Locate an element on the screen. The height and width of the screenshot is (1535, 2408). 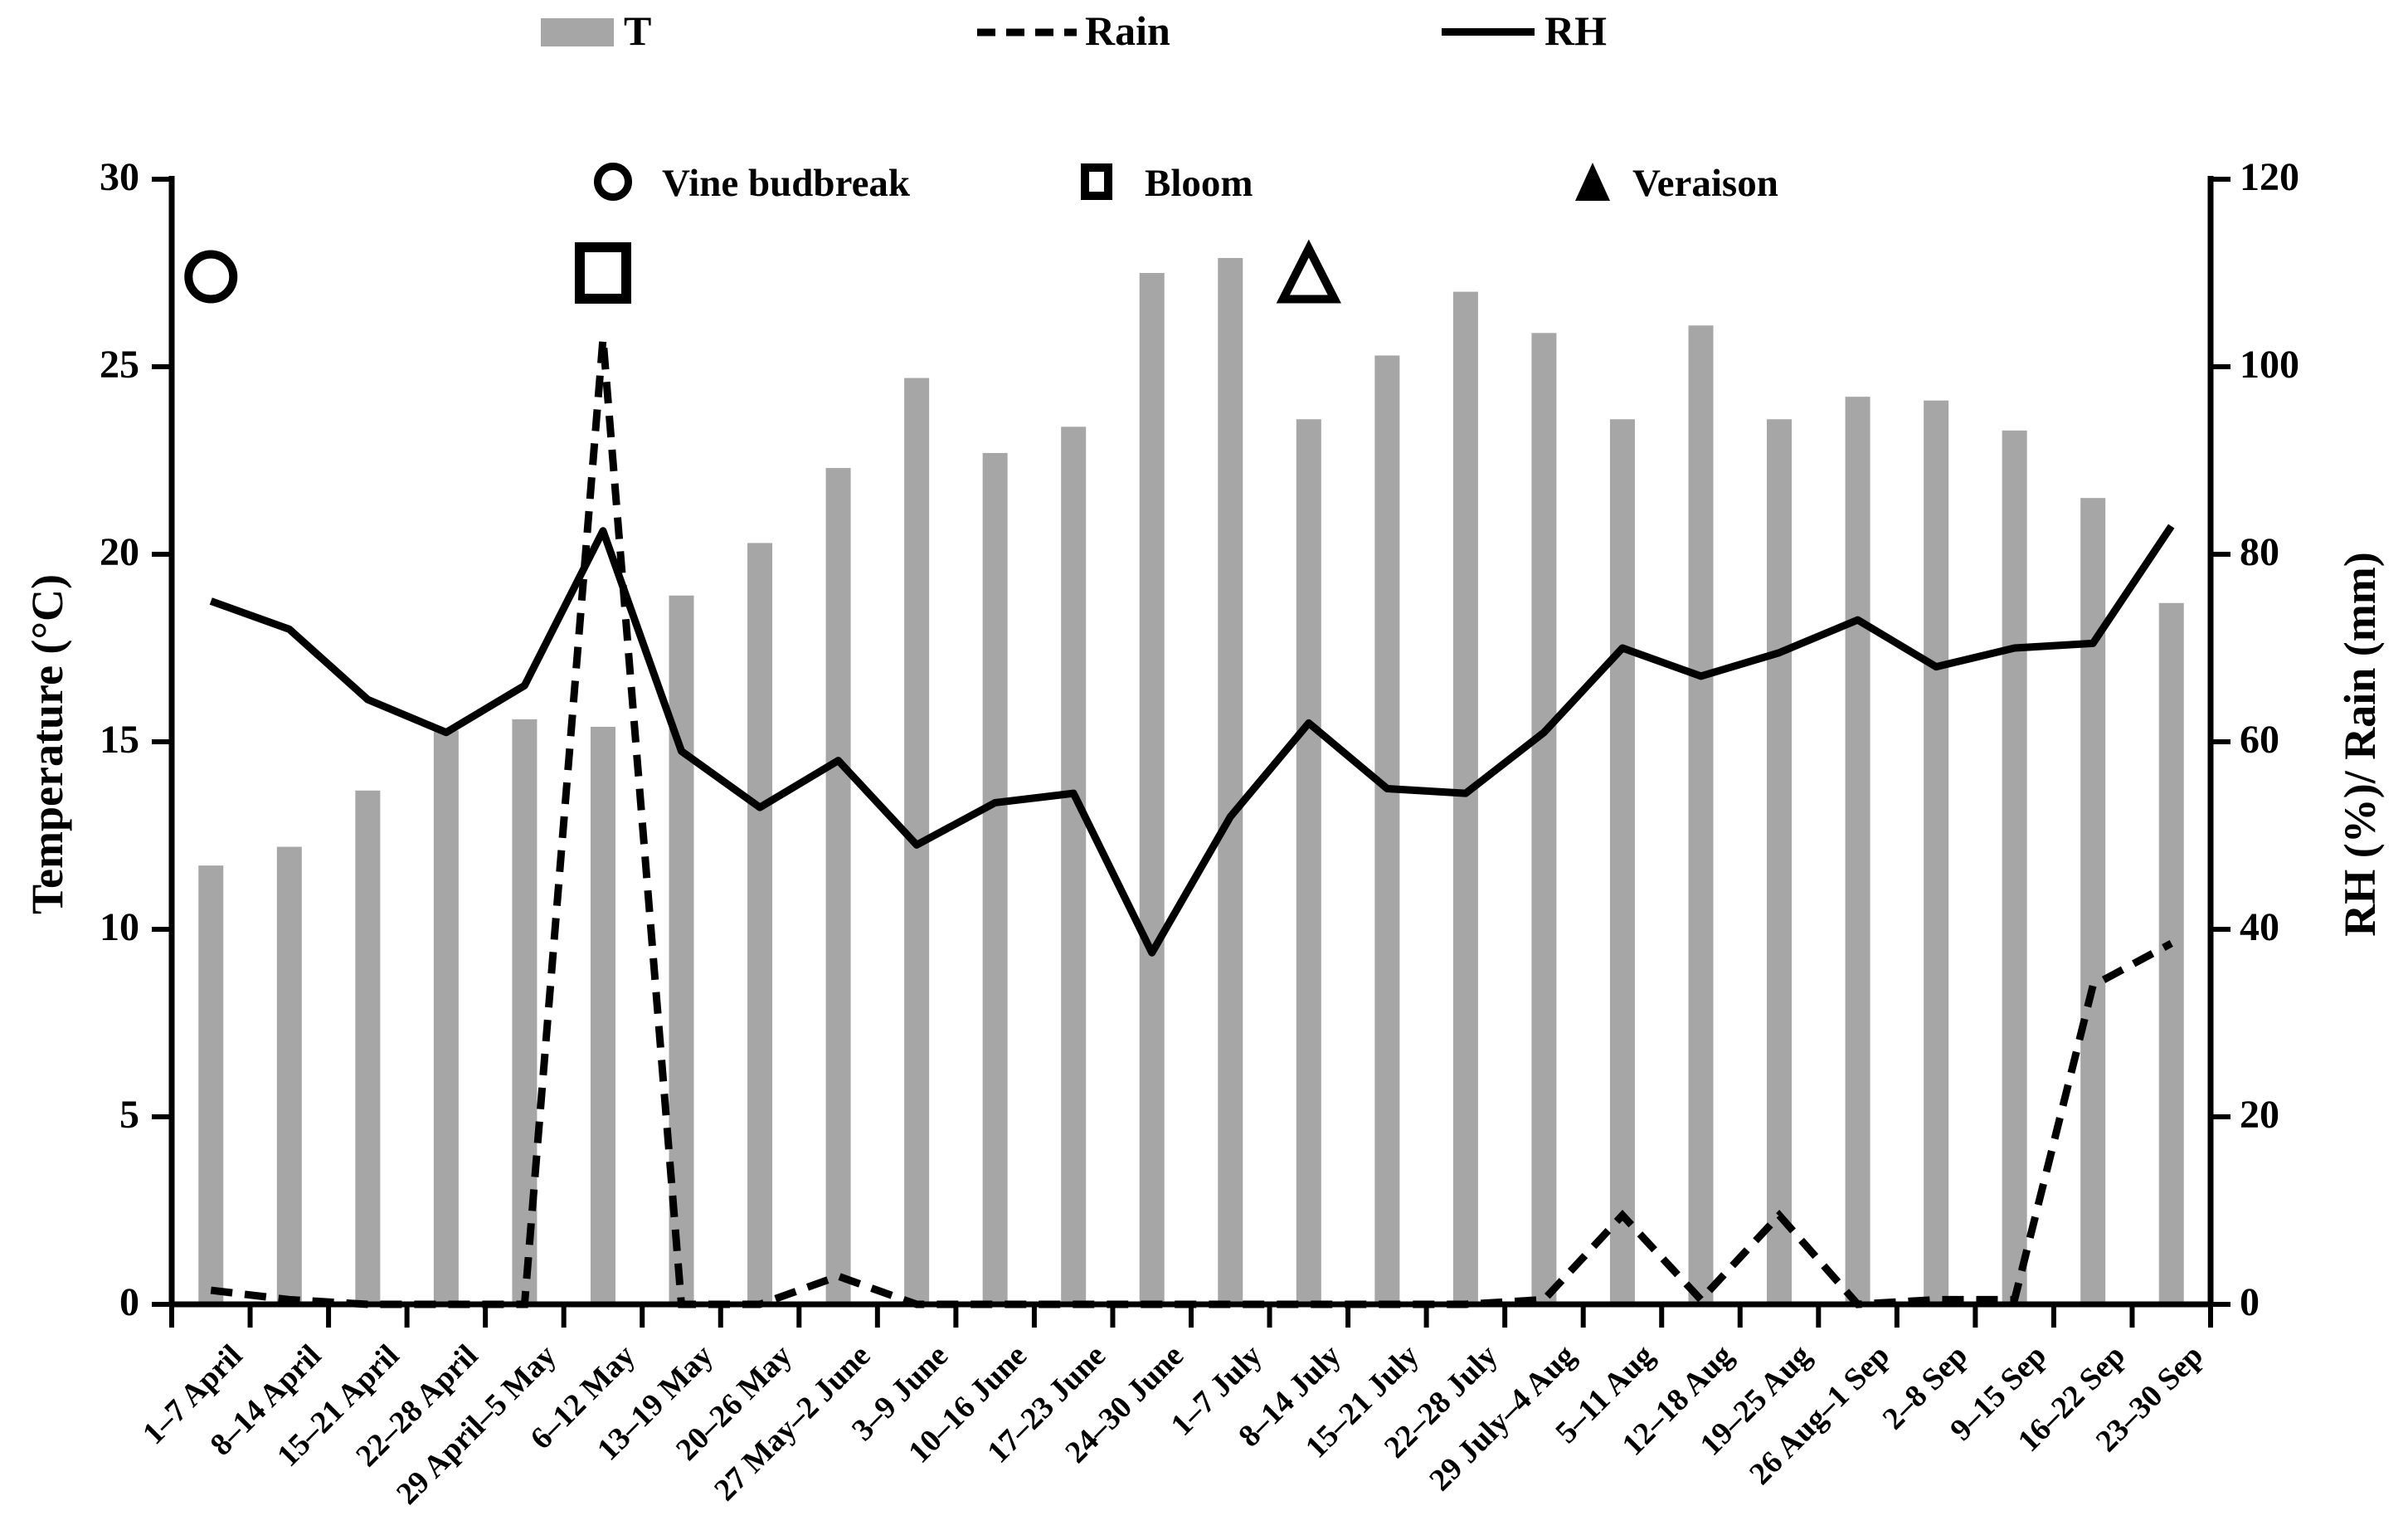
left-axis-tick-label: 30 is located at coordinates (119, 177).